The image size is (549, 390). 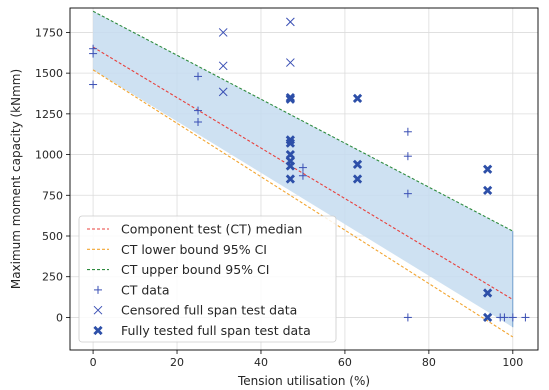 What do you see at coordinates (177, 362) in the screenshot?
I see `x-tick-label: 20` at bounding box center [177, 362].